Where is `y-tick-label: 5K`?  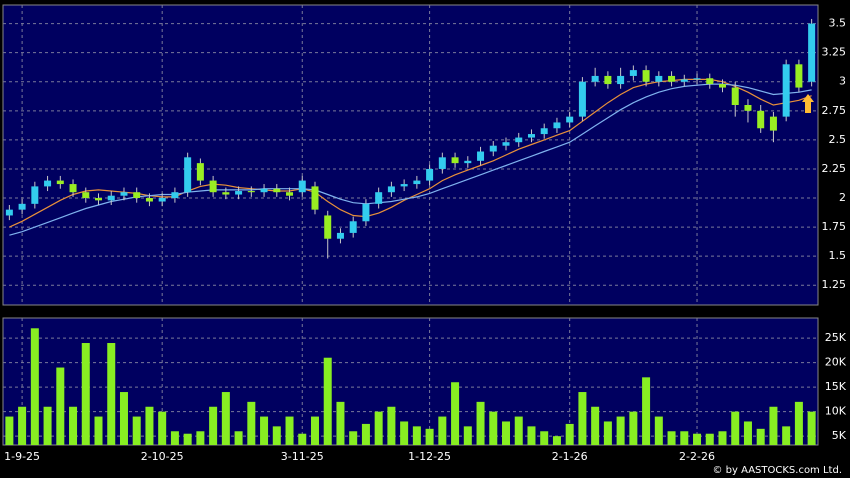 y-tick-label: 5K is located at coordinates (839, 435).